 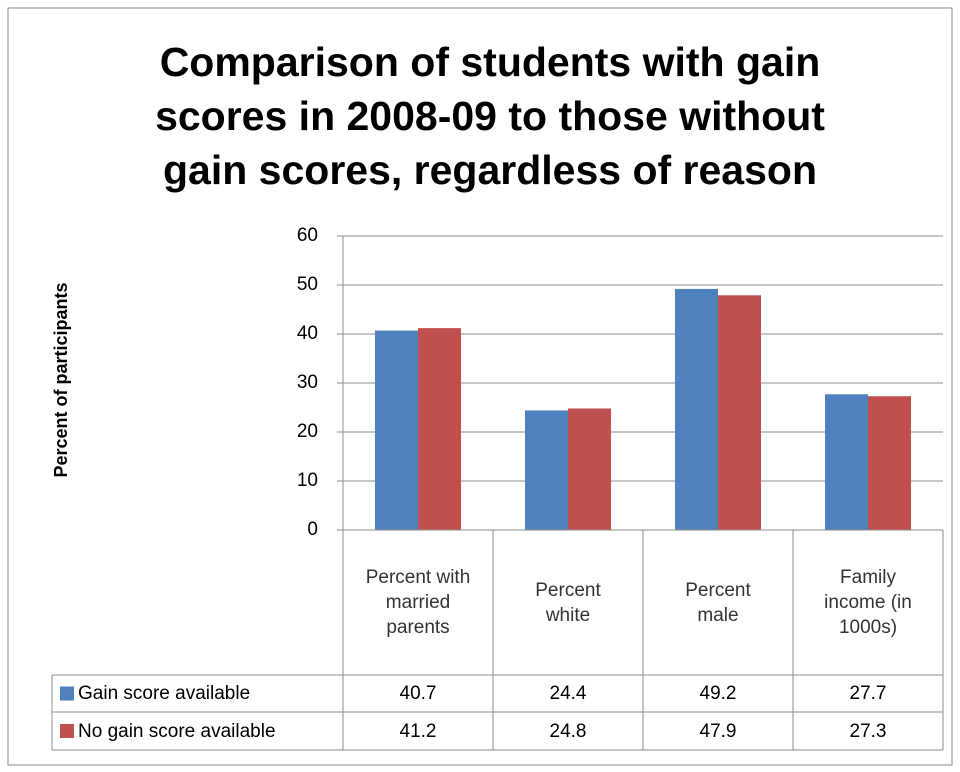 I want to click on y-axis-label: Percent of participants, so click(x=61, y=379).